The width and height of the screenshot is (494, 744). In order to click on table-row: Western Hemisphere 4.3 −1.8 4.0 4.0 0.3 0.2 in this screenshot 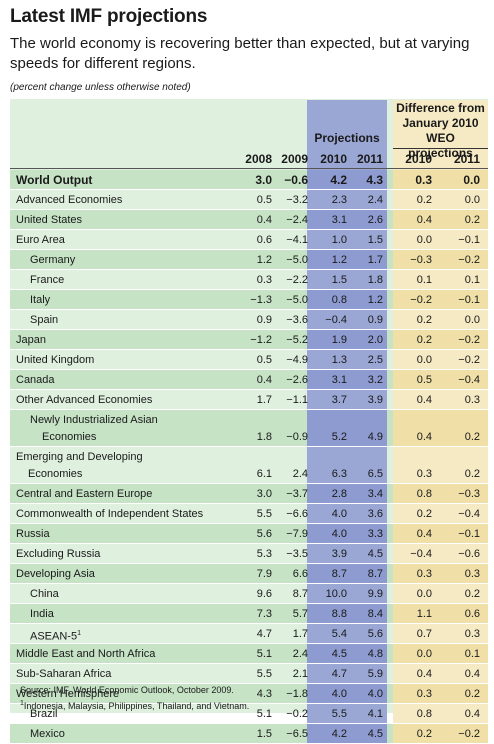, I will do `click(249, 694)`.